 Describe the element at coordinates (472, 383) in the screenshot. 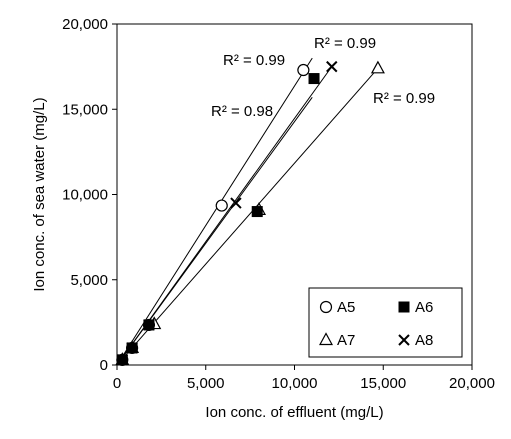

I see `x-tick-label: 20,000` at that location.